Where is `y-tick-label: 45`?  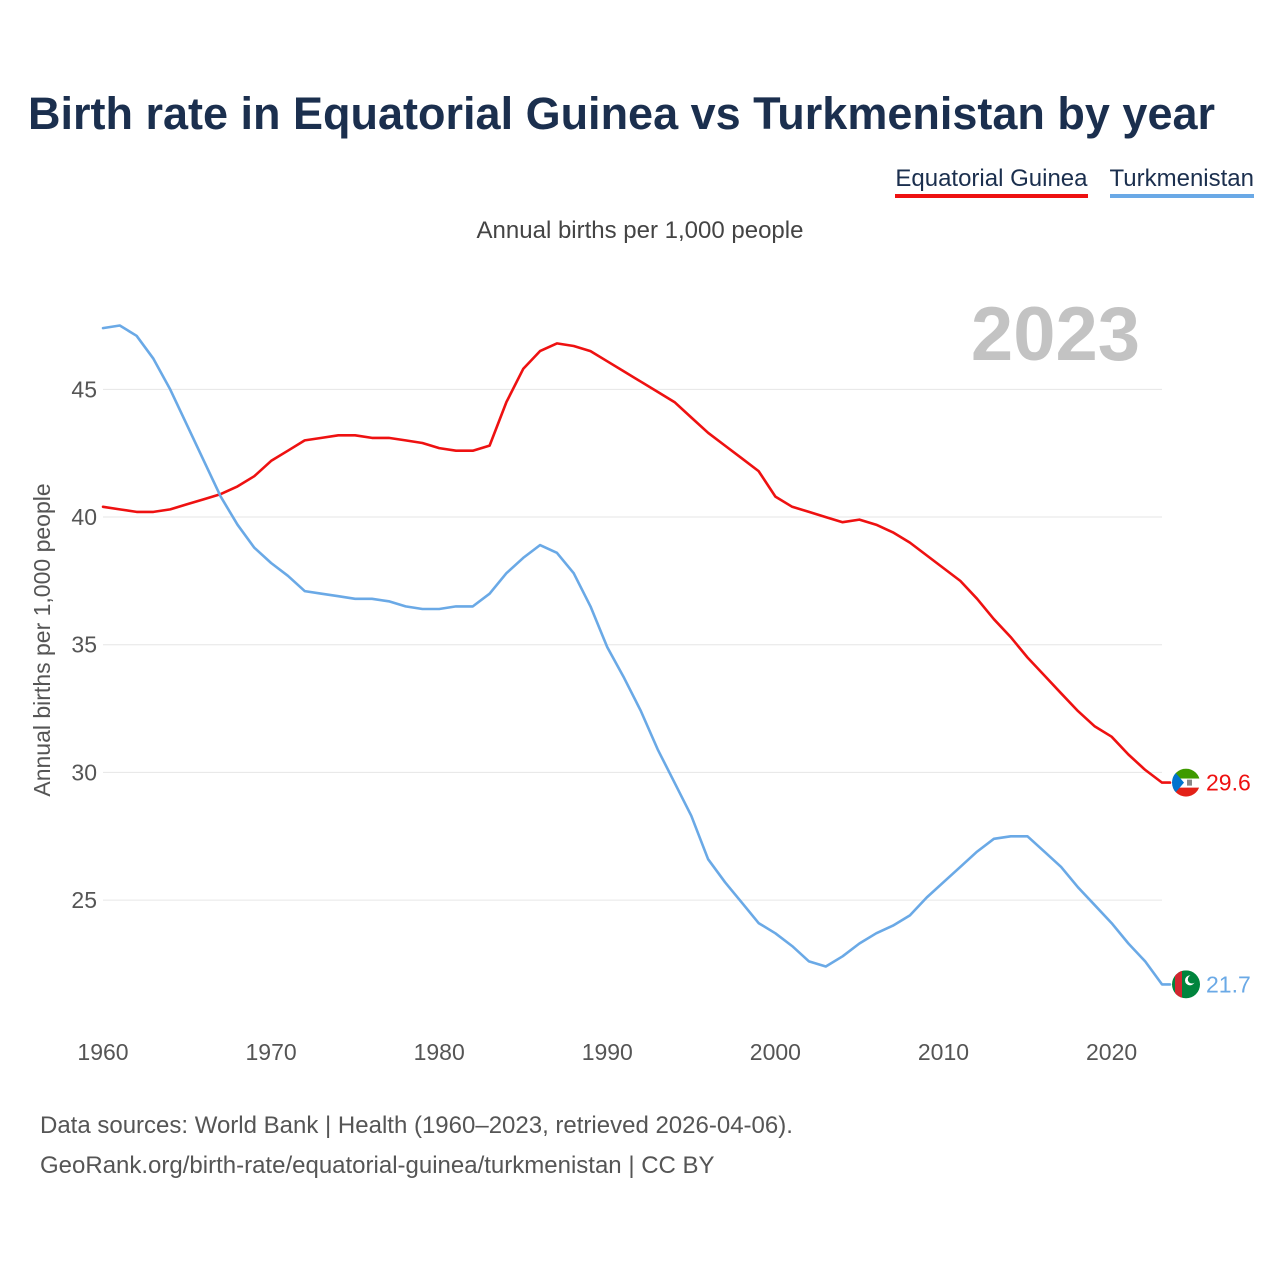
y-tick-label: 45 is located at coordinates (84, 389).